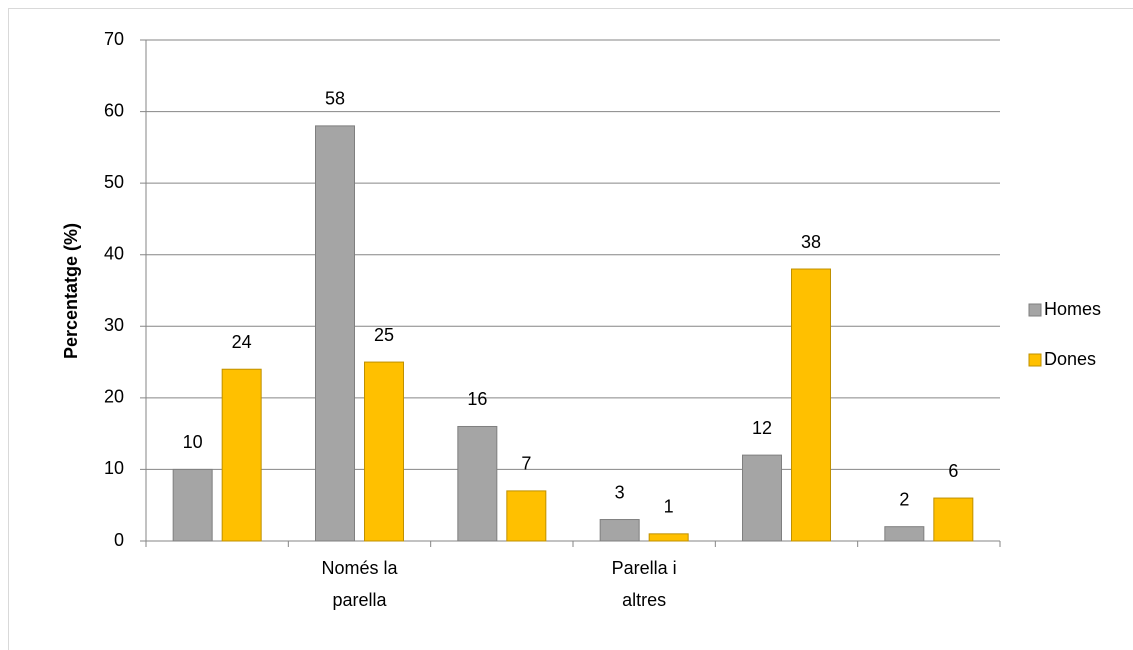  Describe the element at coordinates (669, 507) in the screenshot. I see `data-label: 1` at that location.